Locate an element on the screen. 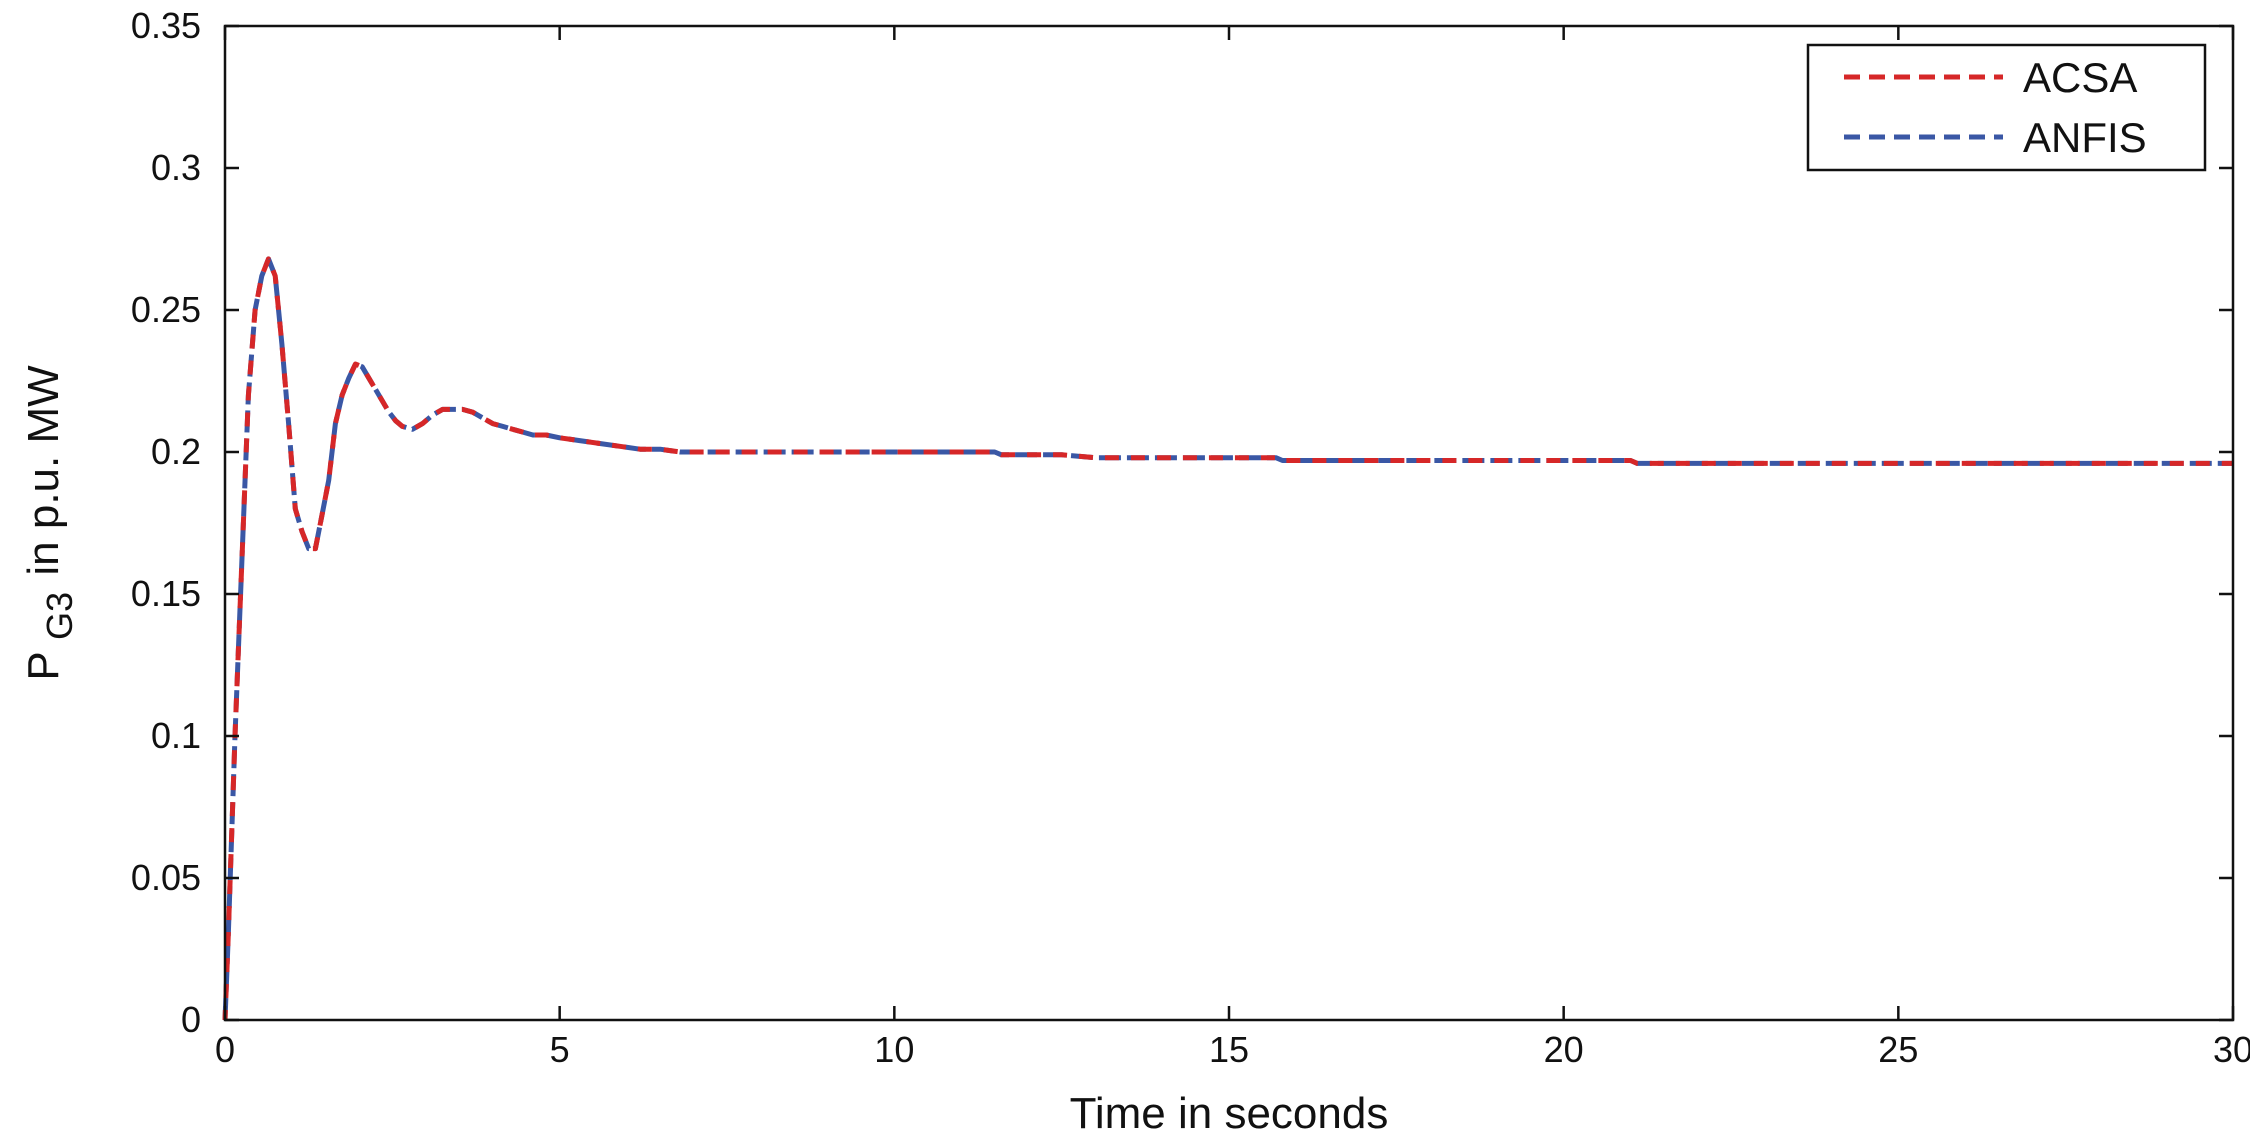 This screenshot has height=1145, width=2250. x-tick-label: 25 is located at coordinates (1898, 1049).